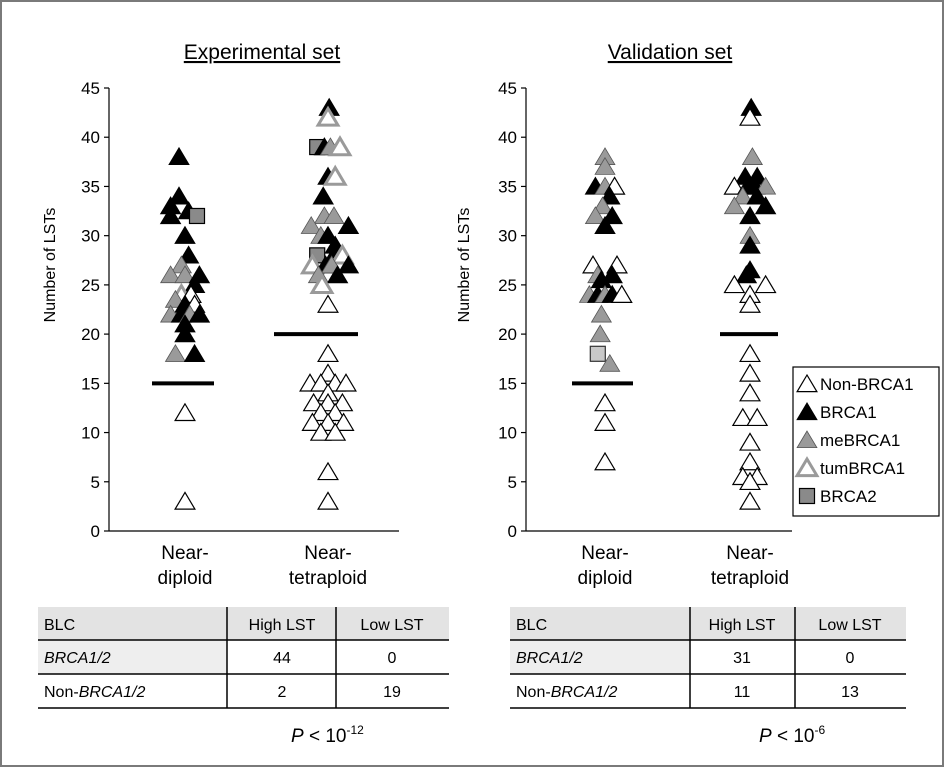  I want to click on table-cell: 11, so click(742, 692).